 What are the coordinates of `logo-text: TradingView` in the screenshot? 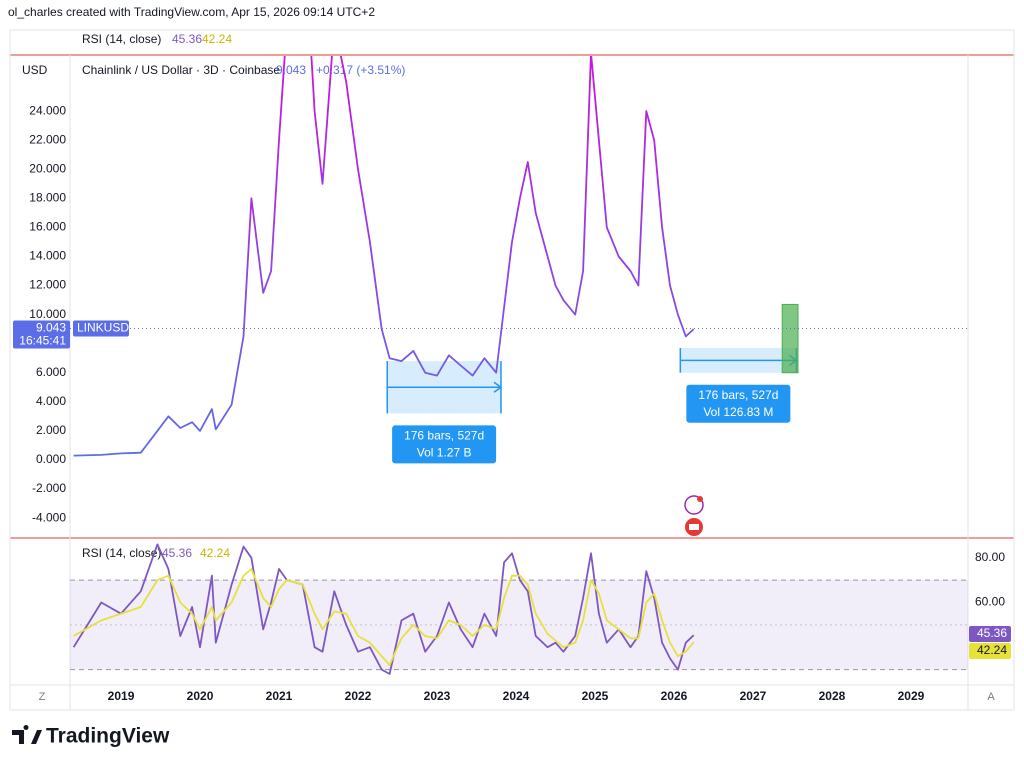 It's located at (108, 736).